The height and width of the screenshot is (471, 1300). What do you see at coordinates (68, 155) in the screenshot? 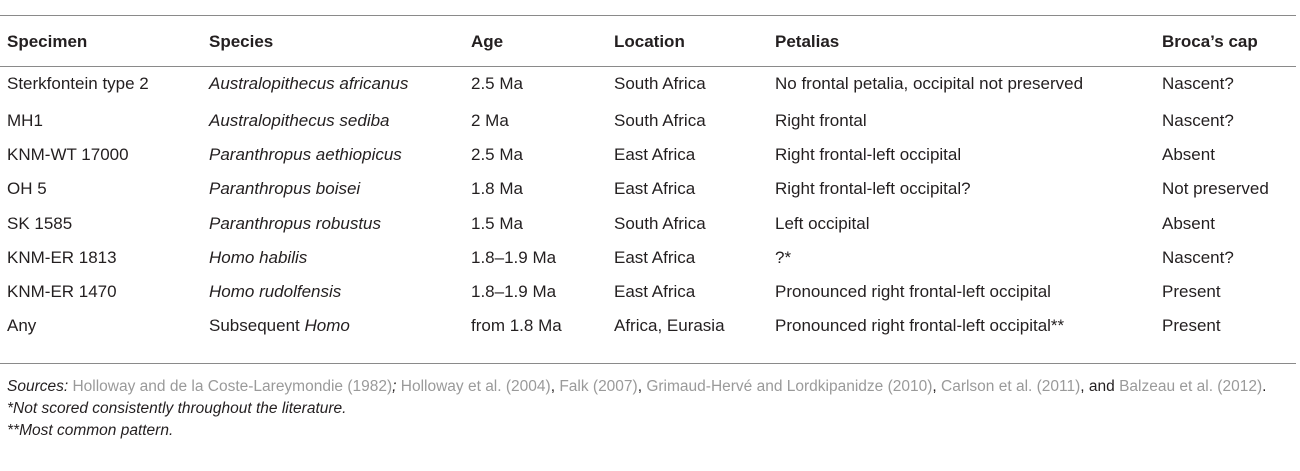
I see `cell-specimen: KNM-WT 17000` at bounding box center [68, 155].